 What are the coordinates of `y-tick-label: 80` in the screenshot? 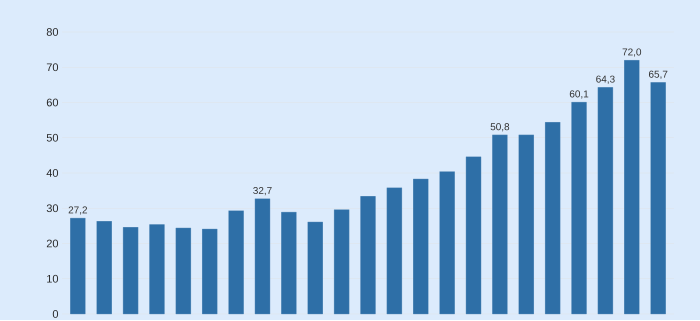 It's located at (52, 32).